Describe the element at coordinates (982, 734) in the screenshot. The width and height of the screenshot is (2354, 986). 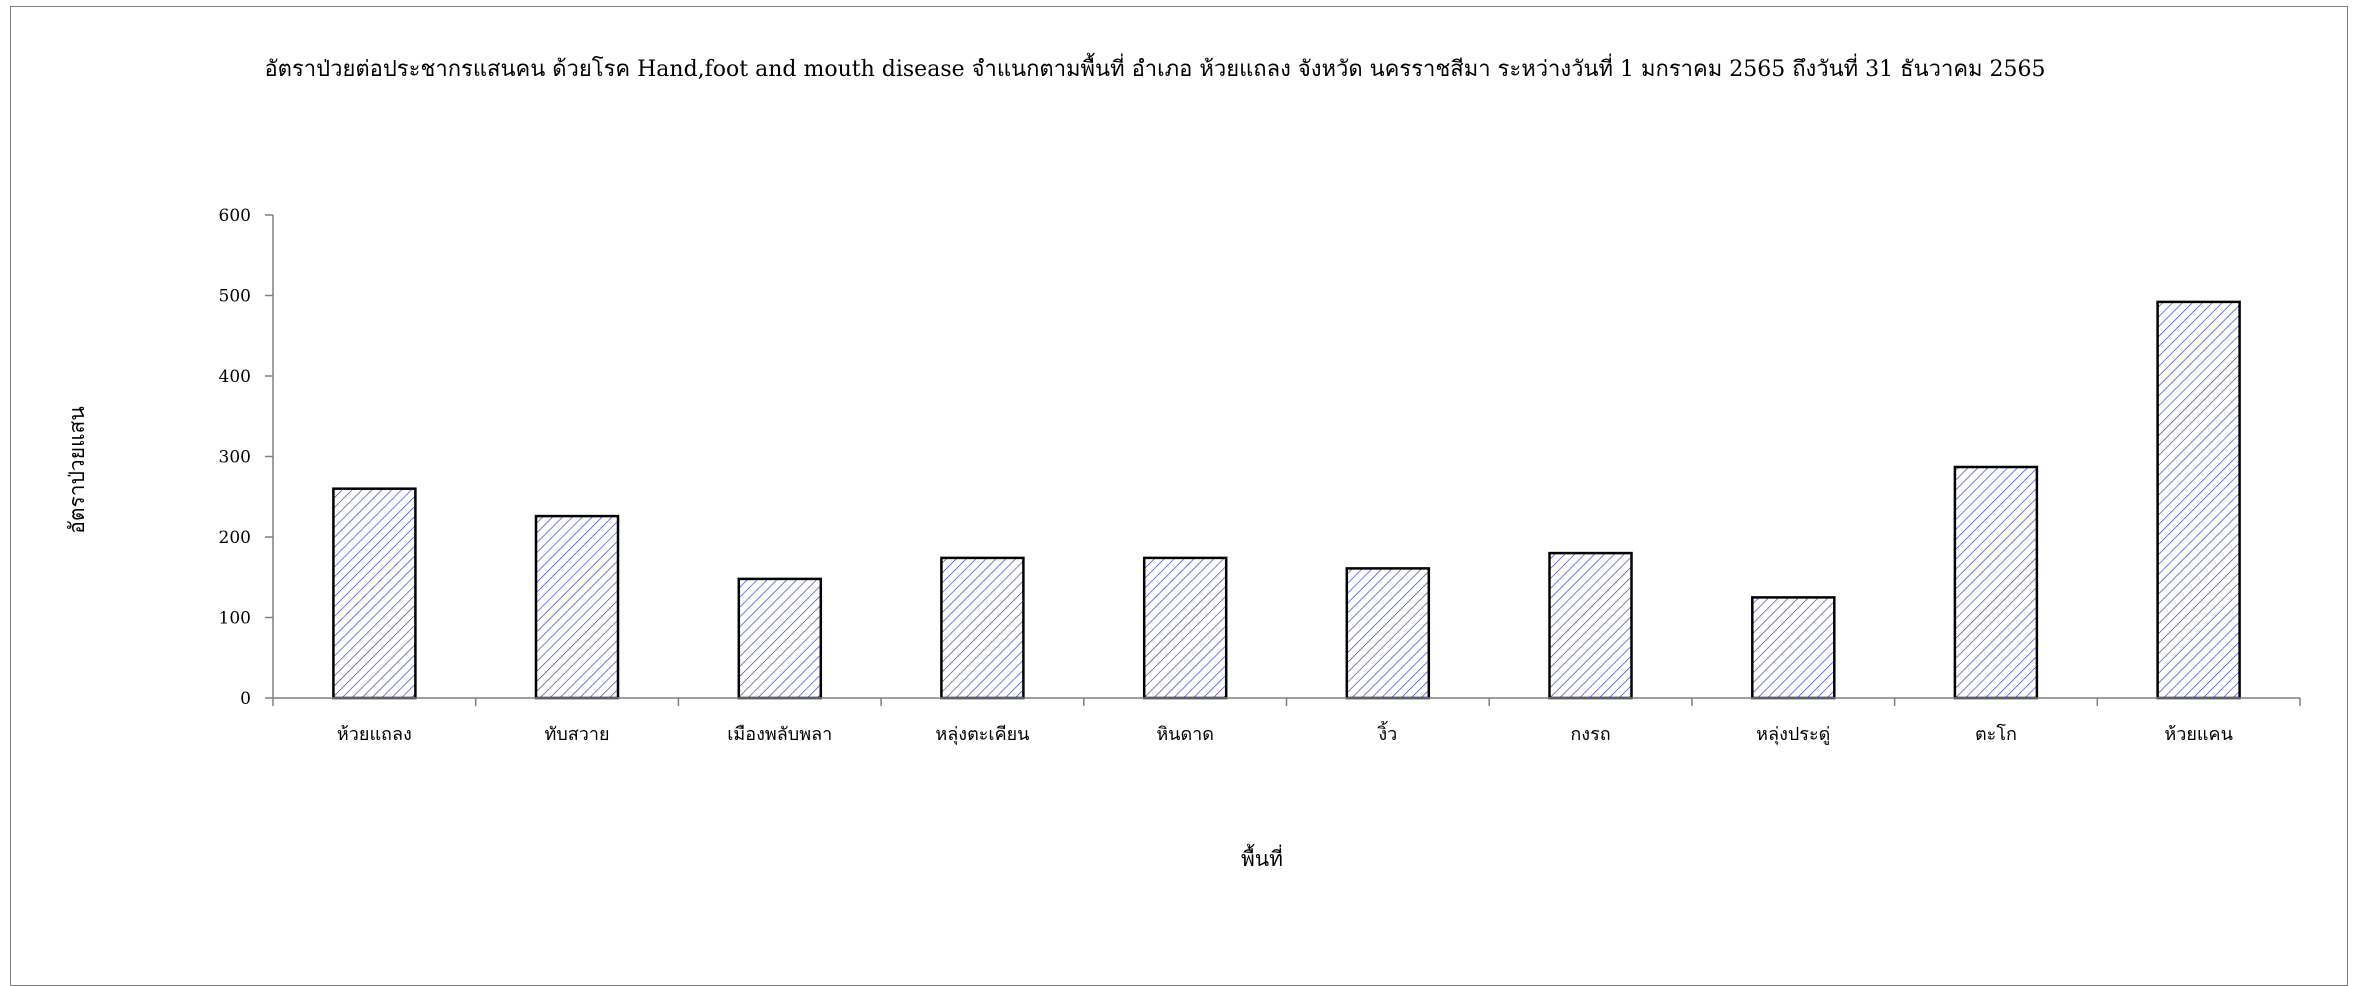
I see `x-tick-label-3: หลุ่งตะเคียน` at that location.